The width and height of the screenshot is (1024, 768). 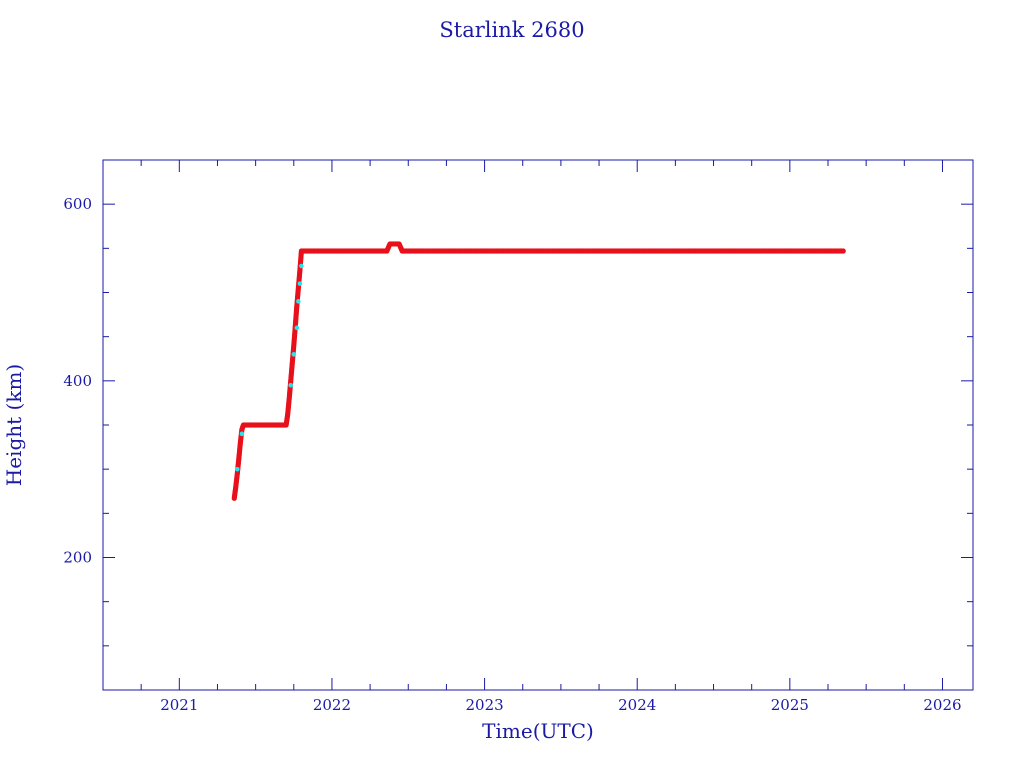 I want to click on x-tick-label: 2026, so click(x=942, y=705).